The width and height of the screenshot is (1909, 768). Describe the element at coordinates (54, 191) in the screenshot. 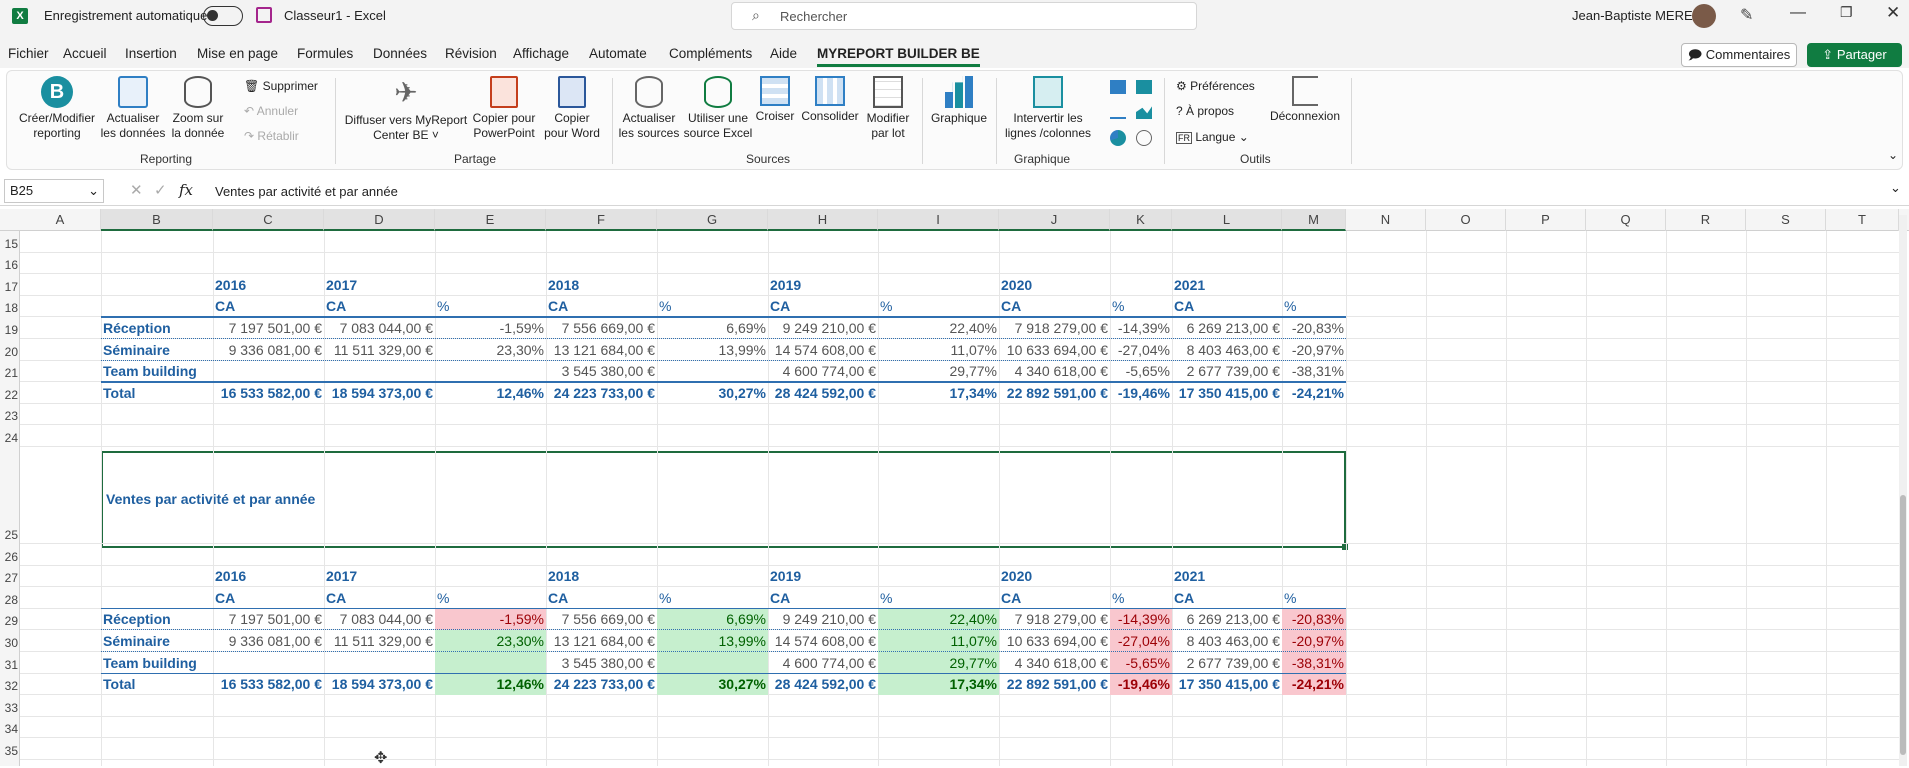

I see `name-box: B25 ⌄` at that location.